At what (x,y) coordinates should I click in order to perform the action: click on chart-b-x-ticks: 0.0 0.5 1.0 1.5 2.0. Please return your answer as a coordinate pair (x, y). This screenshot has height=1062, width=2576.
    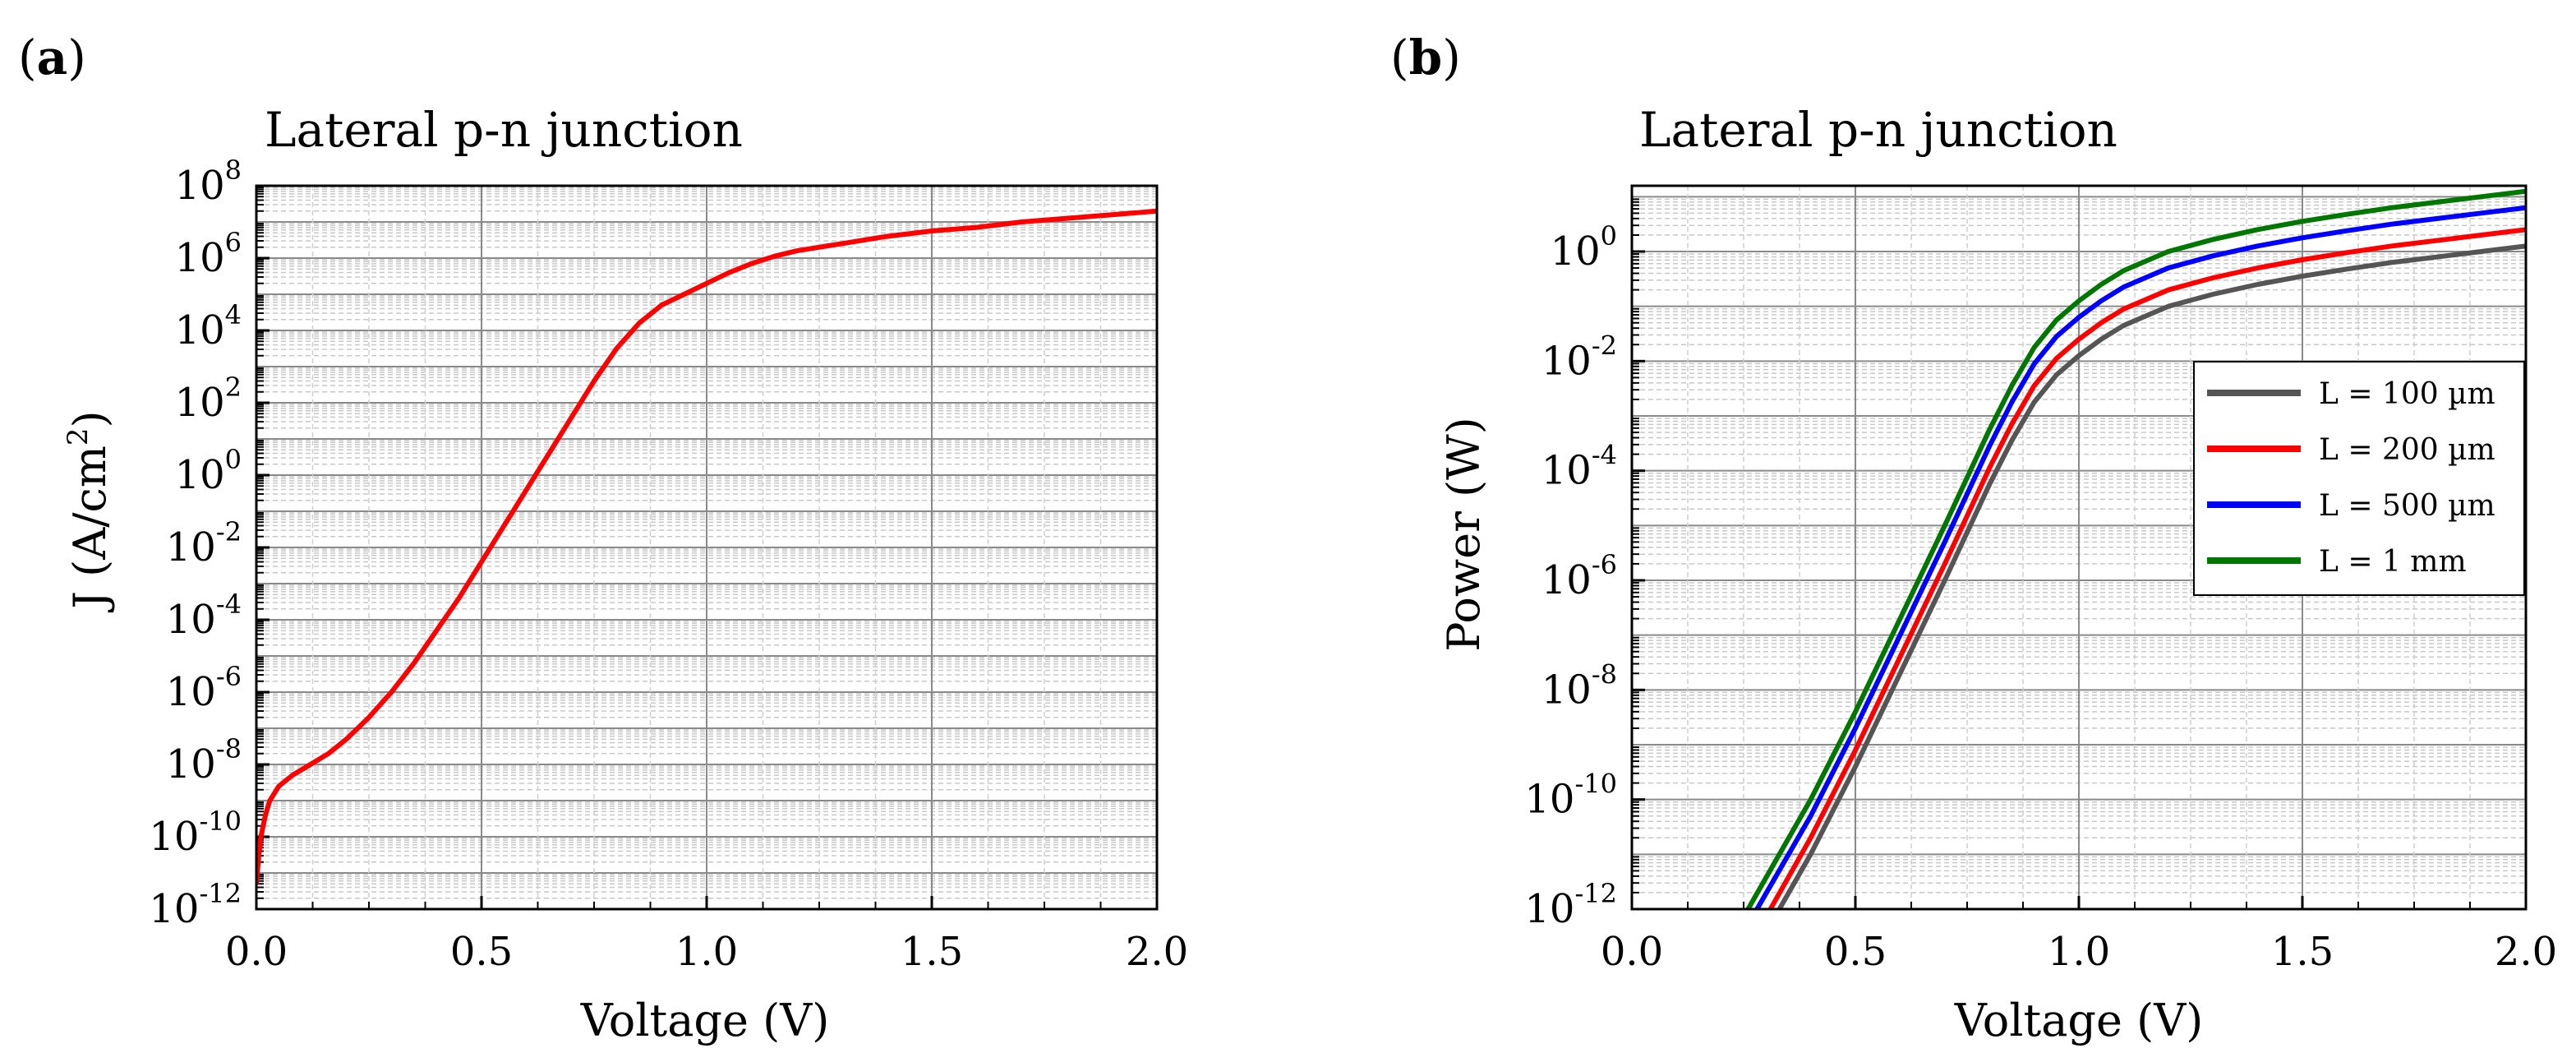
    Looking at the image, I should click on (2079, 935).